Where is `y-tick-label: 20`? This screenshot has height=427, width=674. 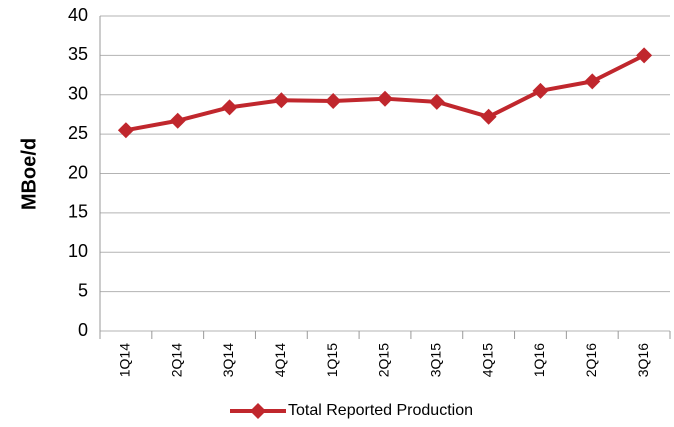 y-tick-label: 20 is located at coordinates (78, 172).